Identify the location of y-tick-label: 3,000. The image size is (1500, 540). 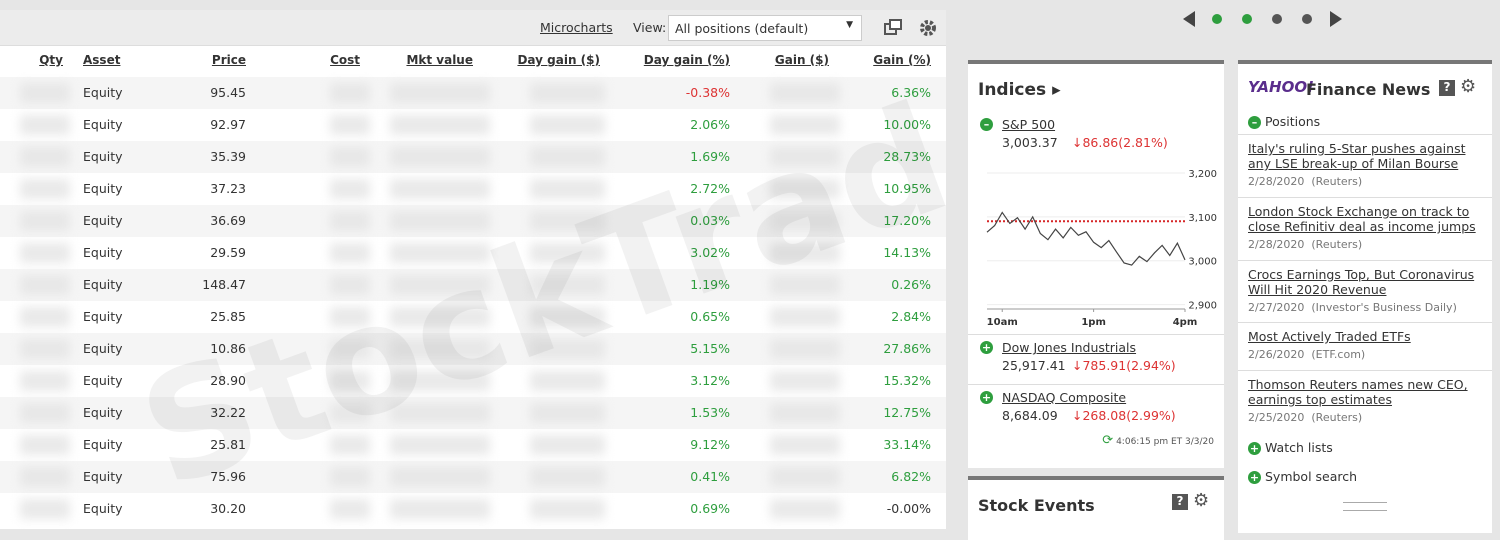
(1202, 262).